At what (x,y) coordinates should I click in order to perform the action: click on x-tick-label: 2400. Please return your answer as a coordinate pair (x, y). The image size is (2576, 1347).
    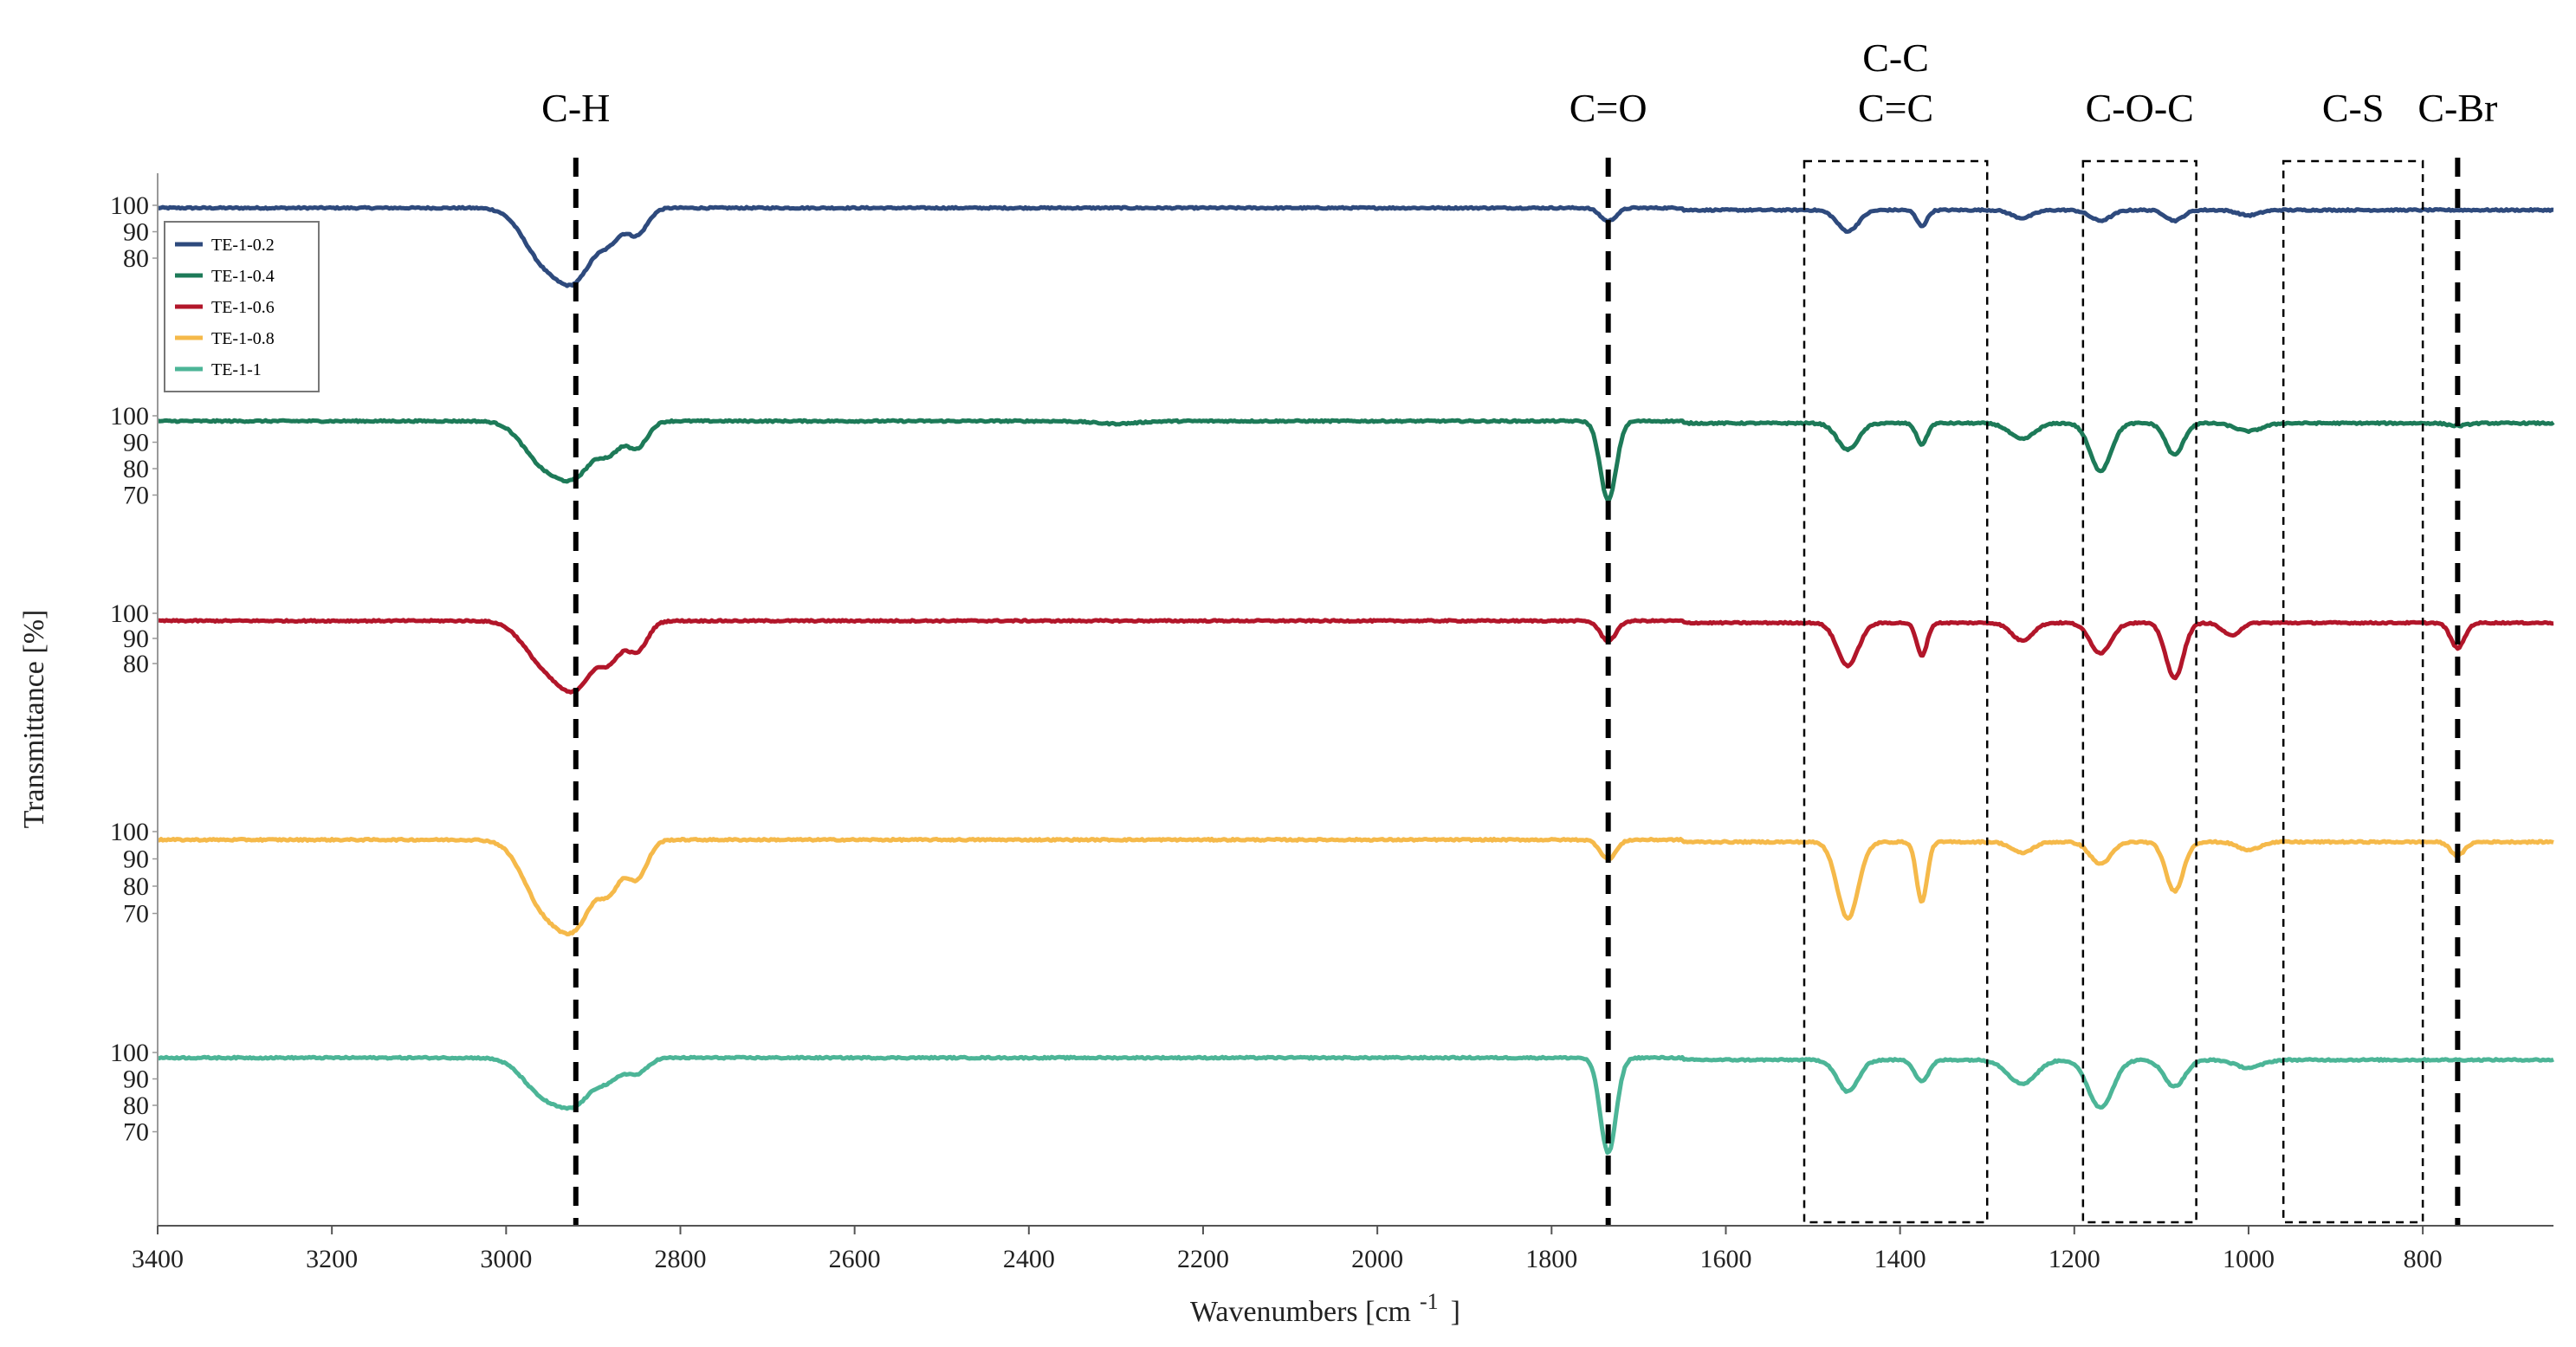
    Looking at the image, I should click on (1029, 1259).